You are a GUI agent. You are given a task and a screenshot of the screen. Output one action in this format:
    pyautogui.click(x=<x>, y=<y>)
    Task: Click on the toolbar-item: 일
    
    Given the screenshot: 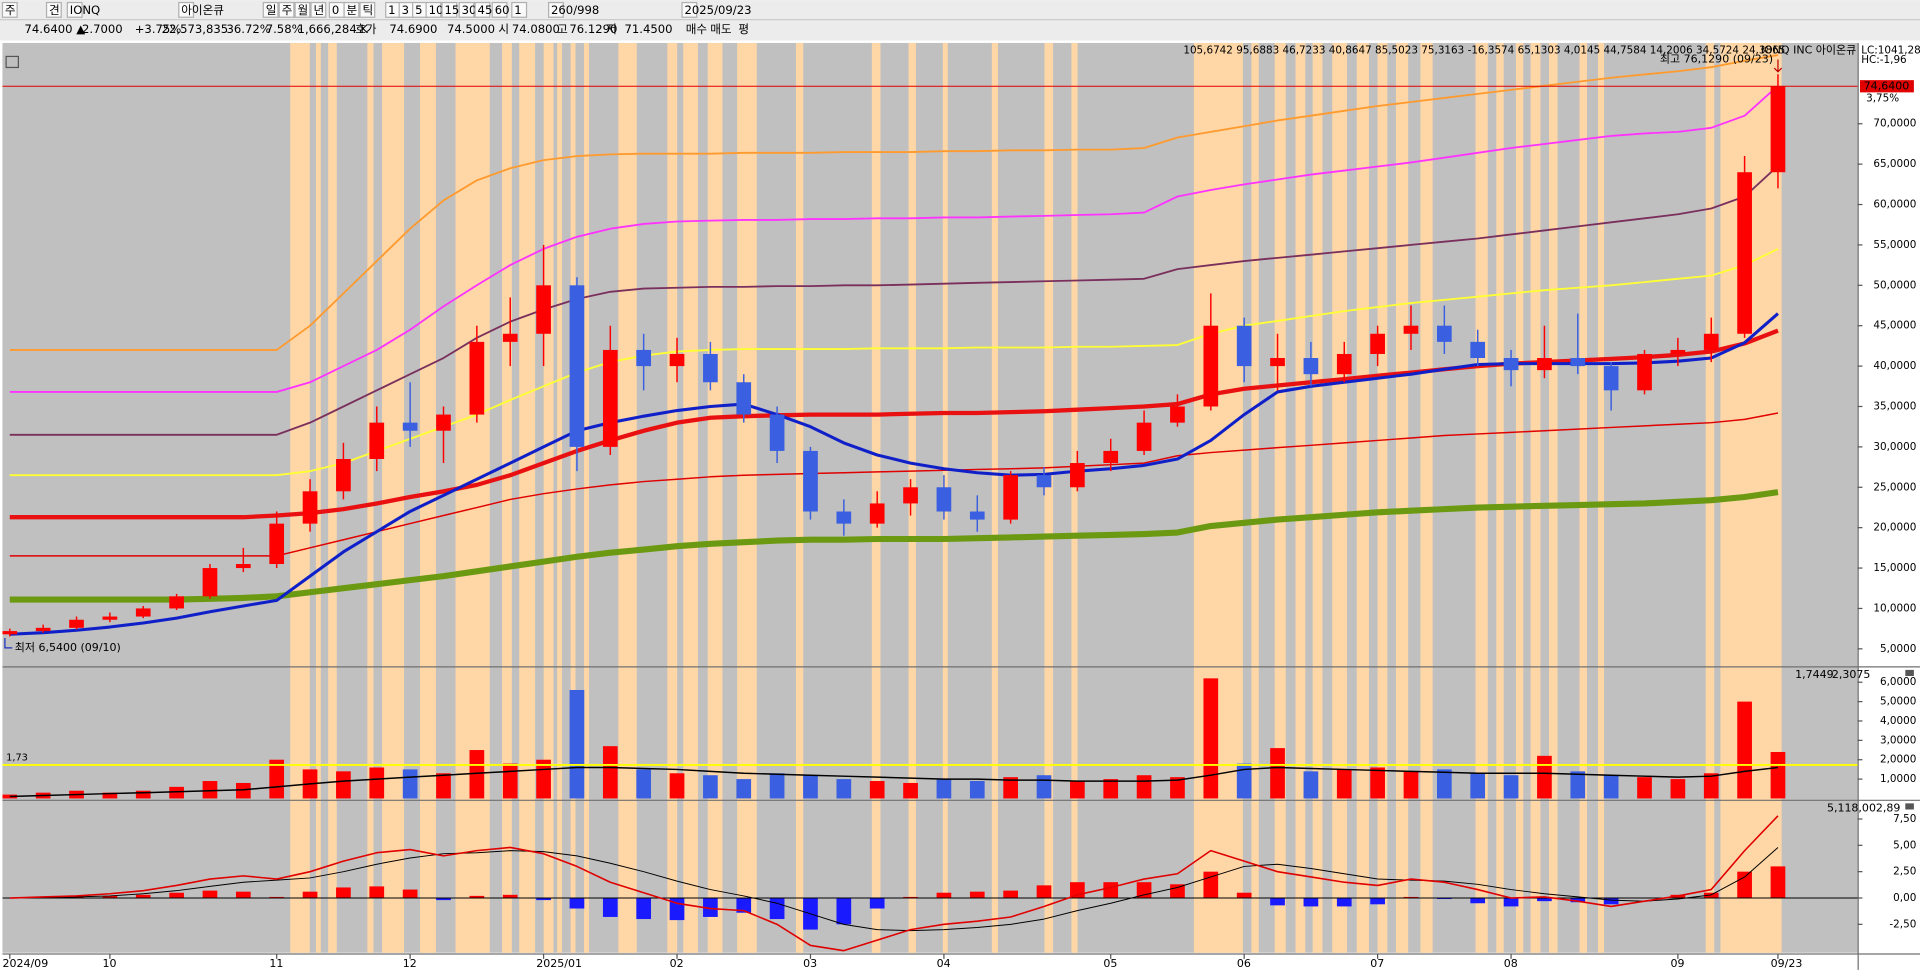 What is the action you would take?
    pyautogui.click(x=271, y=10)
    